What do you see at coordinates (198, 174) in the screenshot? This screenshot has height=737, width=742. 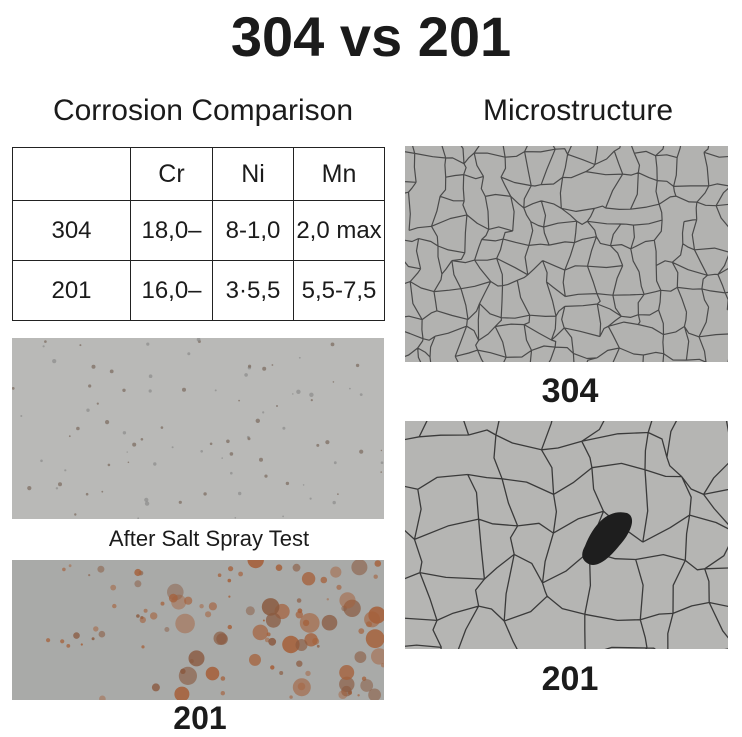 I see `table-header: Cr Ni Mn` at bounding box center [198, 174].